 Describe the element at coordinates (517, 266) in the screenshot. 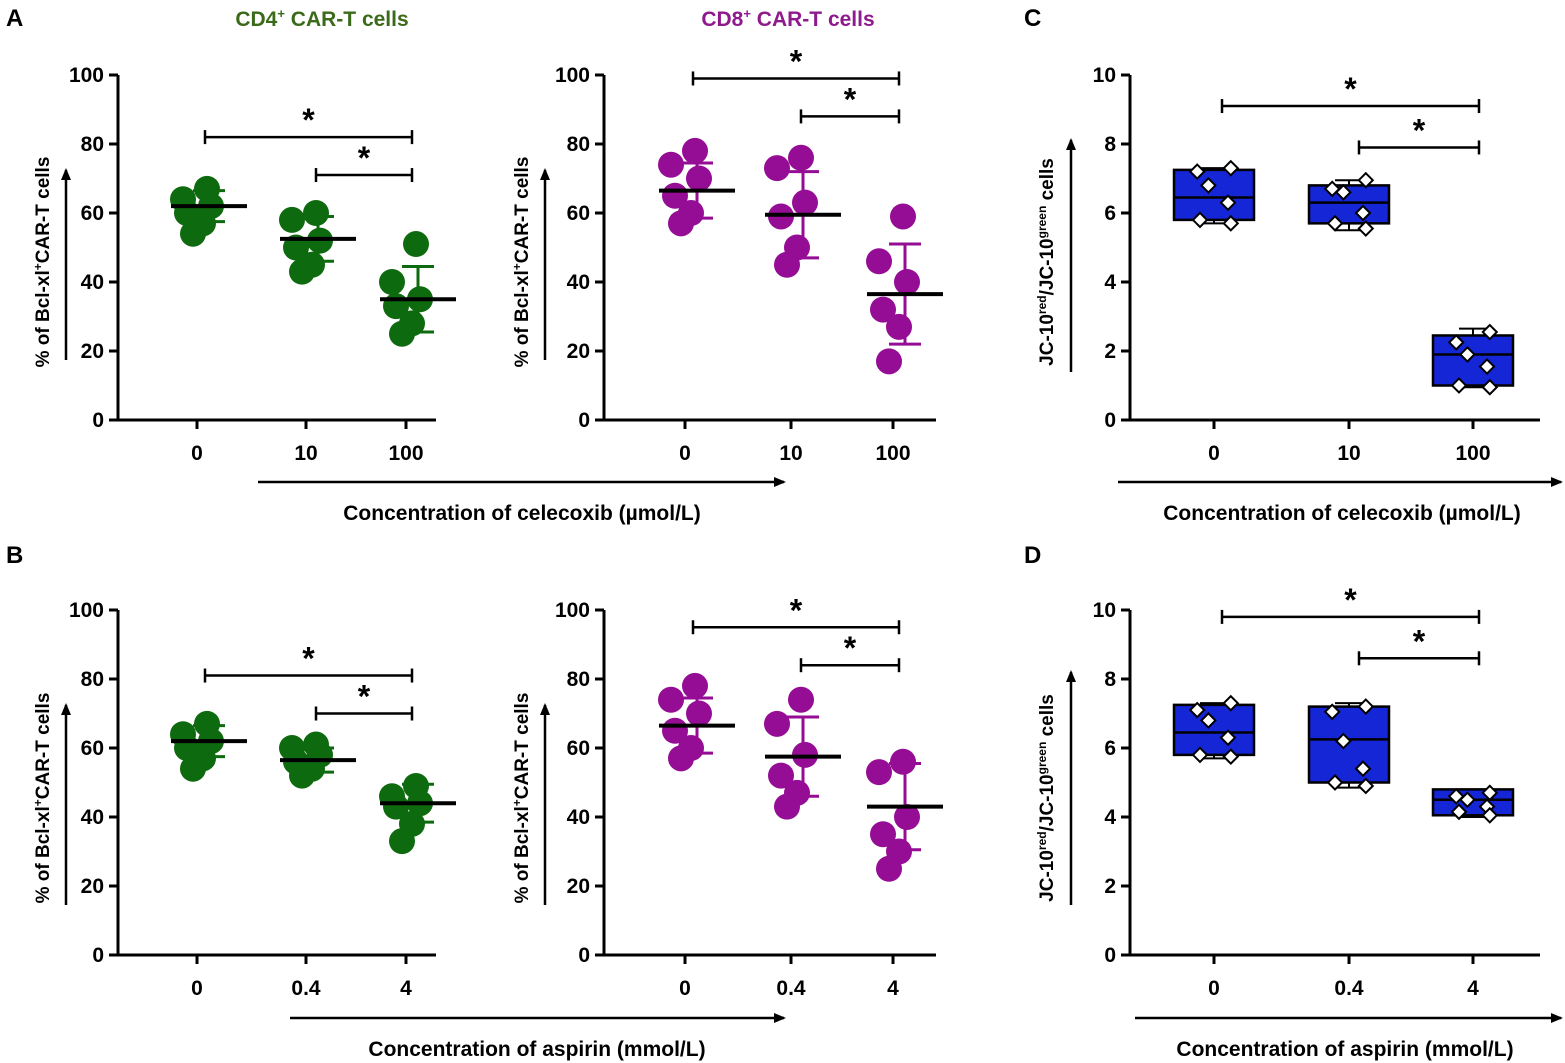

I see `ylabel-a-cd8-sup: +` at that location.